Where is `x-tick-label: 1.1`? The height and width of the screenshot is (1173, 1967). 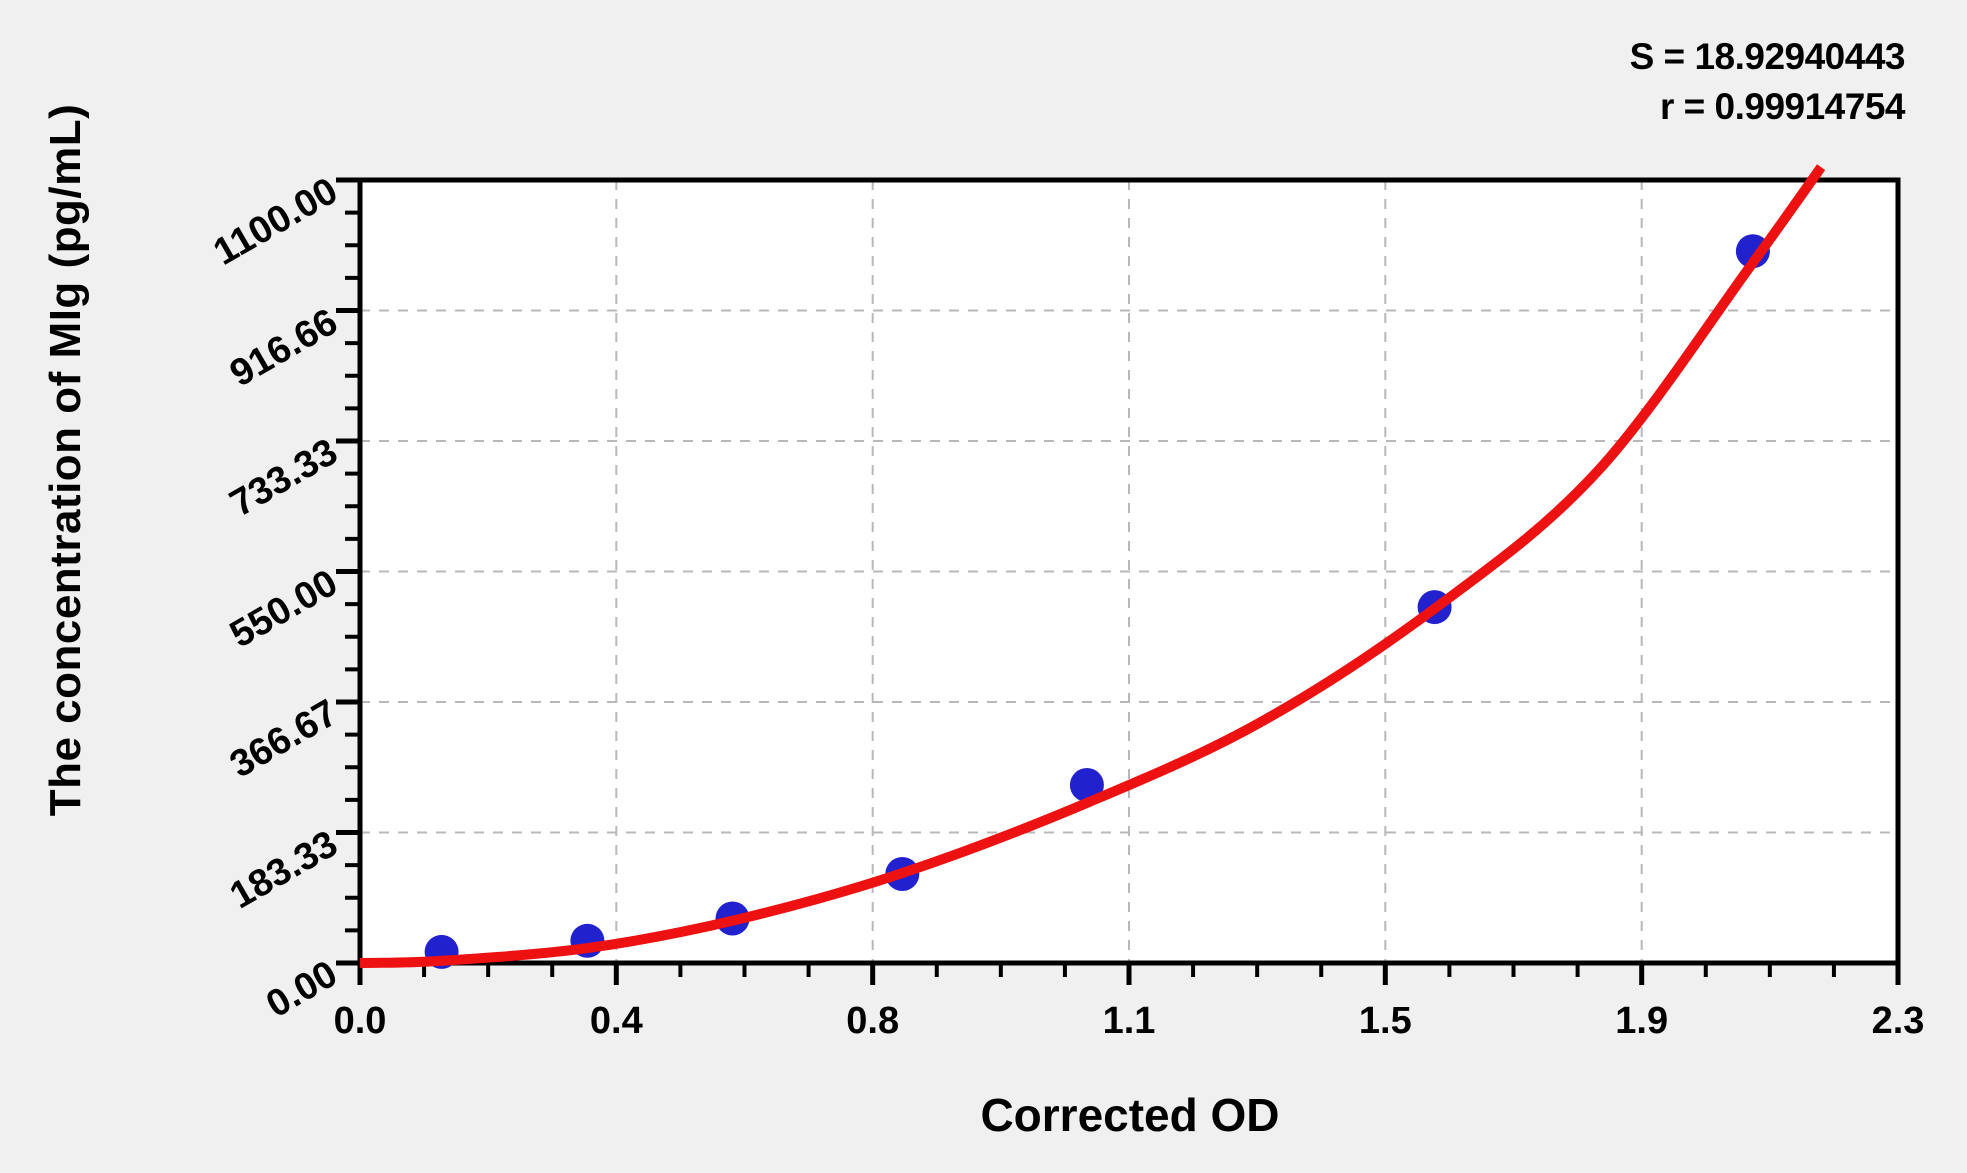
x-tick-label: 1.1 is located at coordinates (1129, 1021).